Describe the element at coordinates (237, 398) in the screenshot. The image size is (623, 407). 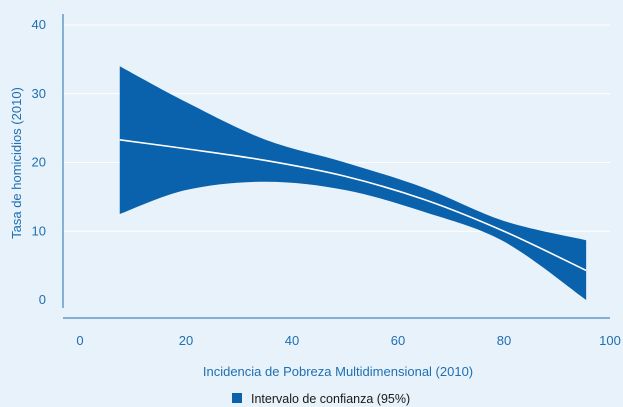
I see `legend-swatch` at that location.